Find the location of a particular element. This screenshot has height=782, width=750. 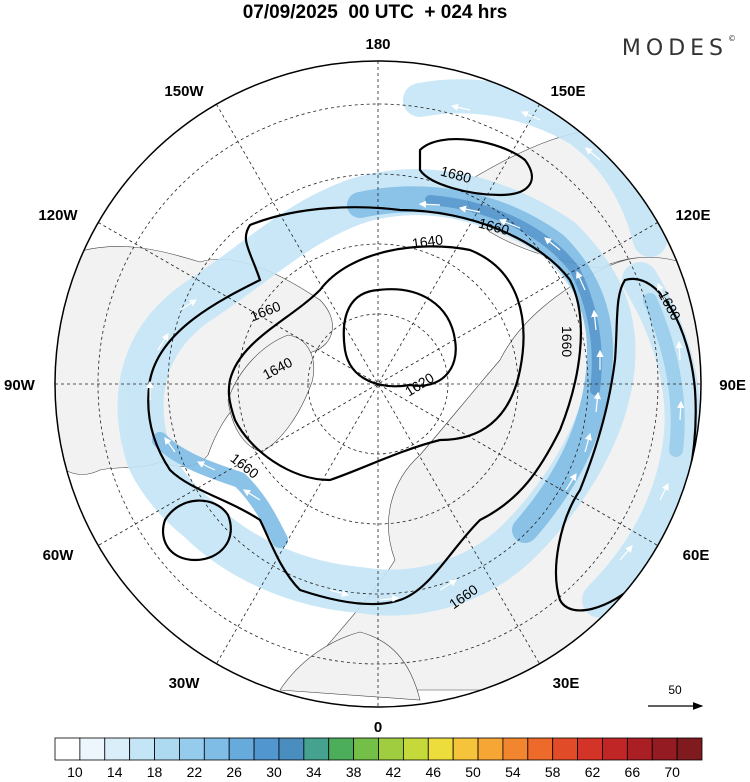

landmass-north-africa is located at coordinates (350, 666).